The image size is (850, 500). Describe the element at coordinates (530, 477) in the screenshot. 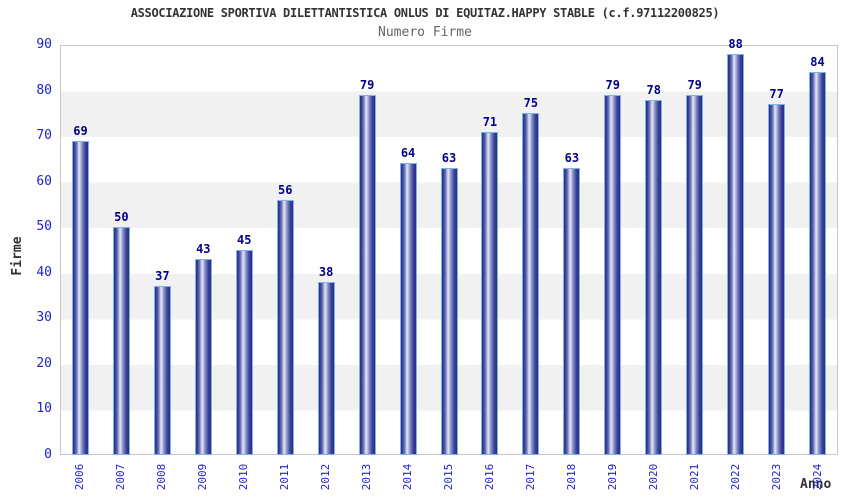

I see `x-tick-label: 2017` at that location.